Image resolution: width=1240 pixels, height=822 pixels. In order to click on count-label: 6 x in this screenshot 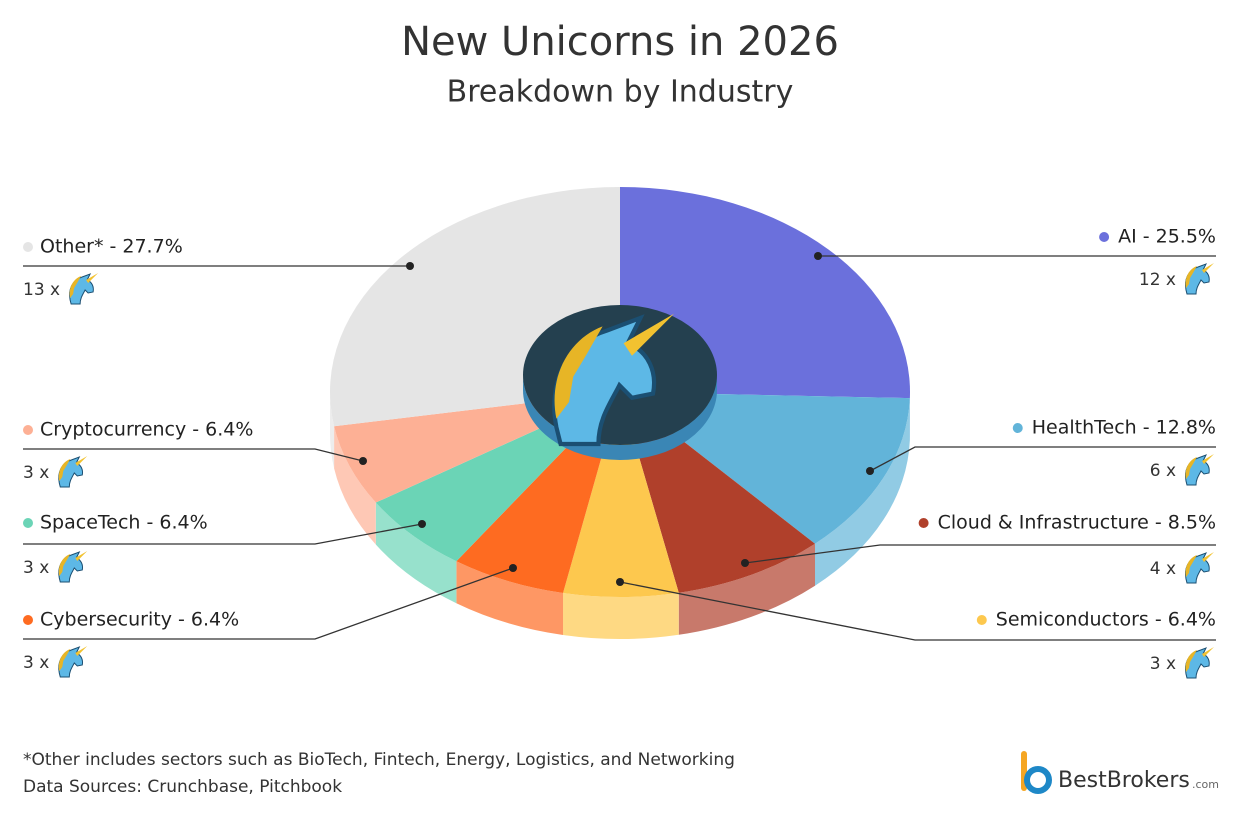, I will do `click(1163, 471)`.